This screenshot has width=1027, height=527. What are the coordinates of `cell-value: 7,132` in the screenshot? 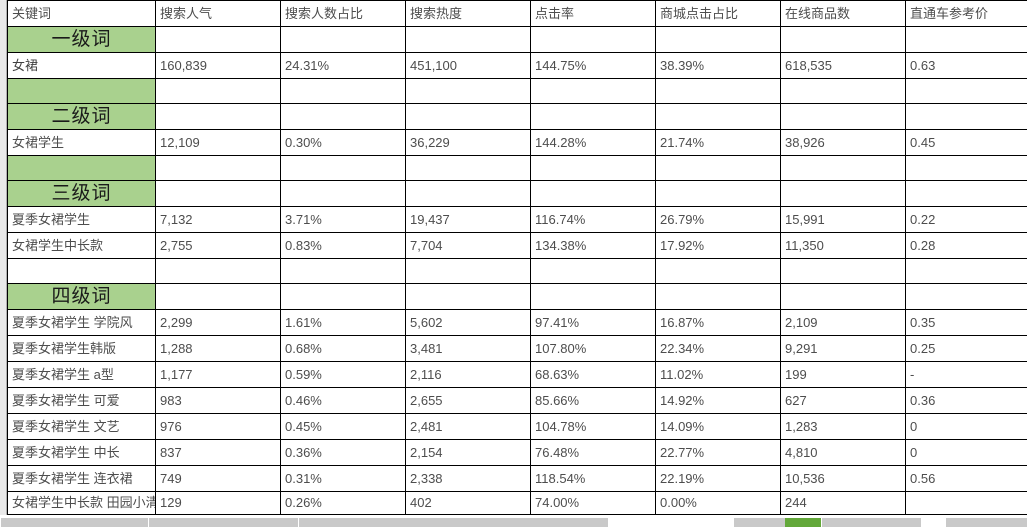 It's located at (218, 219).